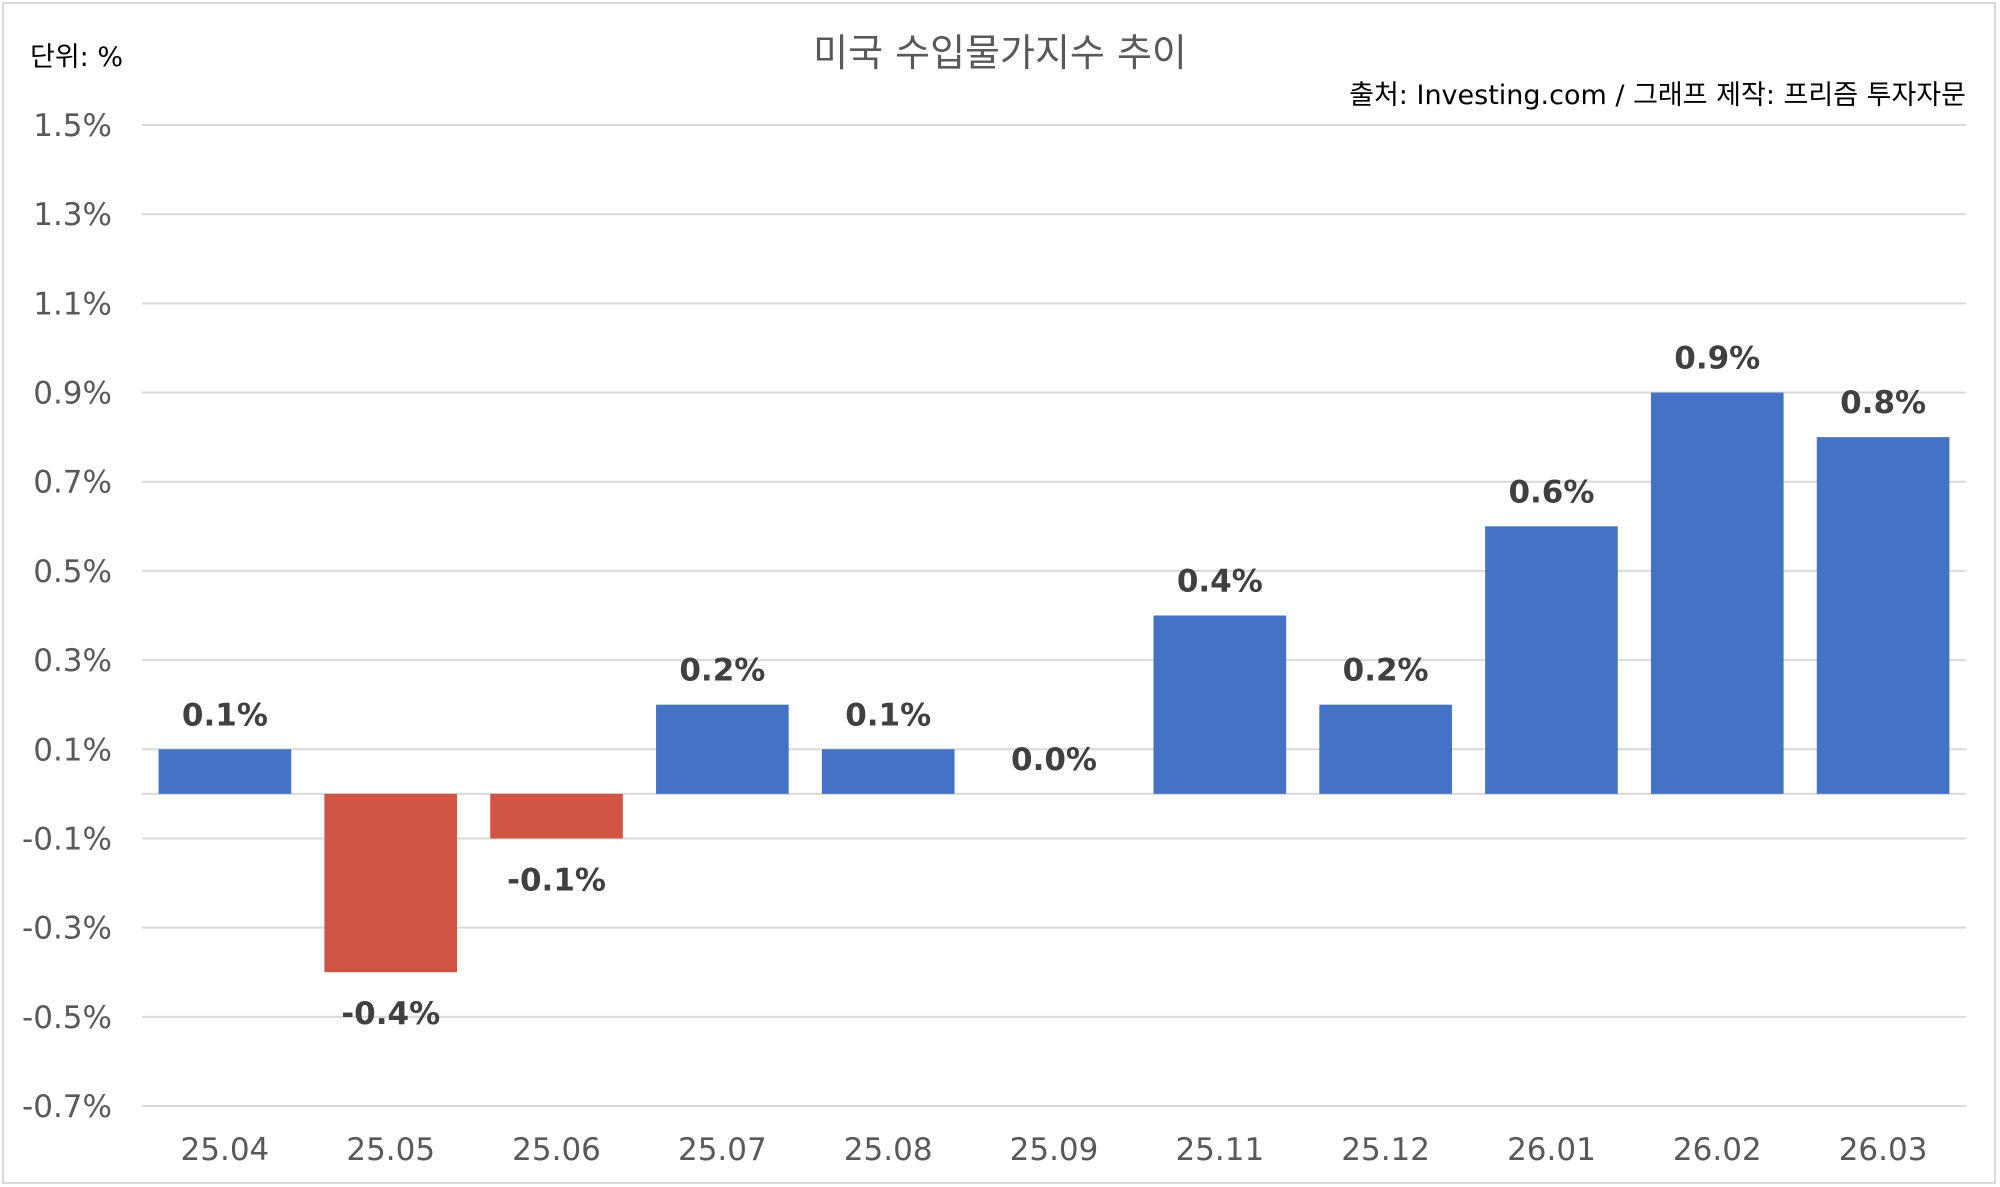 The image size is (2000, 1187). Describe the element at coordinates (1883, 403) in the screenshot. I see `data-label: 0.8%` at that location.